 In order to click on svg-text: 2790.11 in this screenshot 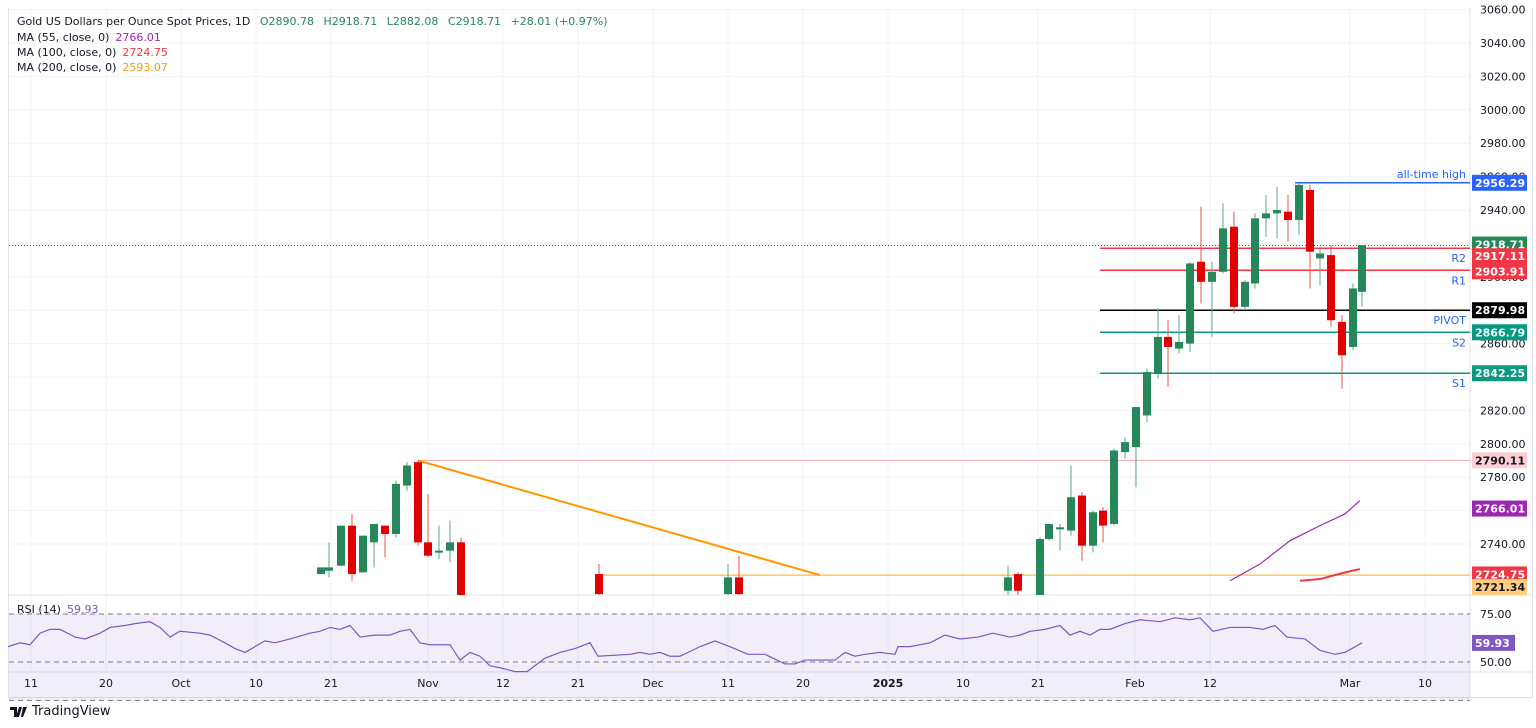, I will do `click(1500, 460)`.